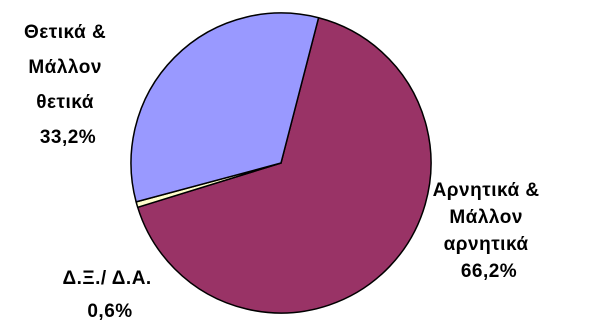 The height and width of the screenshot is (328, 595). I want to click on svg-text:Αρνητικά & Μάλλον: Αρνητικά & Μάλλον αρνητικά 66,2%, so click(489, 231).